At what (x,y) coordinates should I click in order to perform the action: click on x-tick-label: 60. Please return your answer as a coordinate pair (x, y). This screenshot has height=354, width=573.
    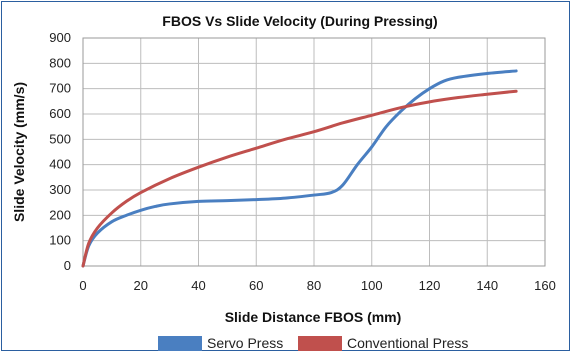
    Looking at the image, I should click on (256, 285).